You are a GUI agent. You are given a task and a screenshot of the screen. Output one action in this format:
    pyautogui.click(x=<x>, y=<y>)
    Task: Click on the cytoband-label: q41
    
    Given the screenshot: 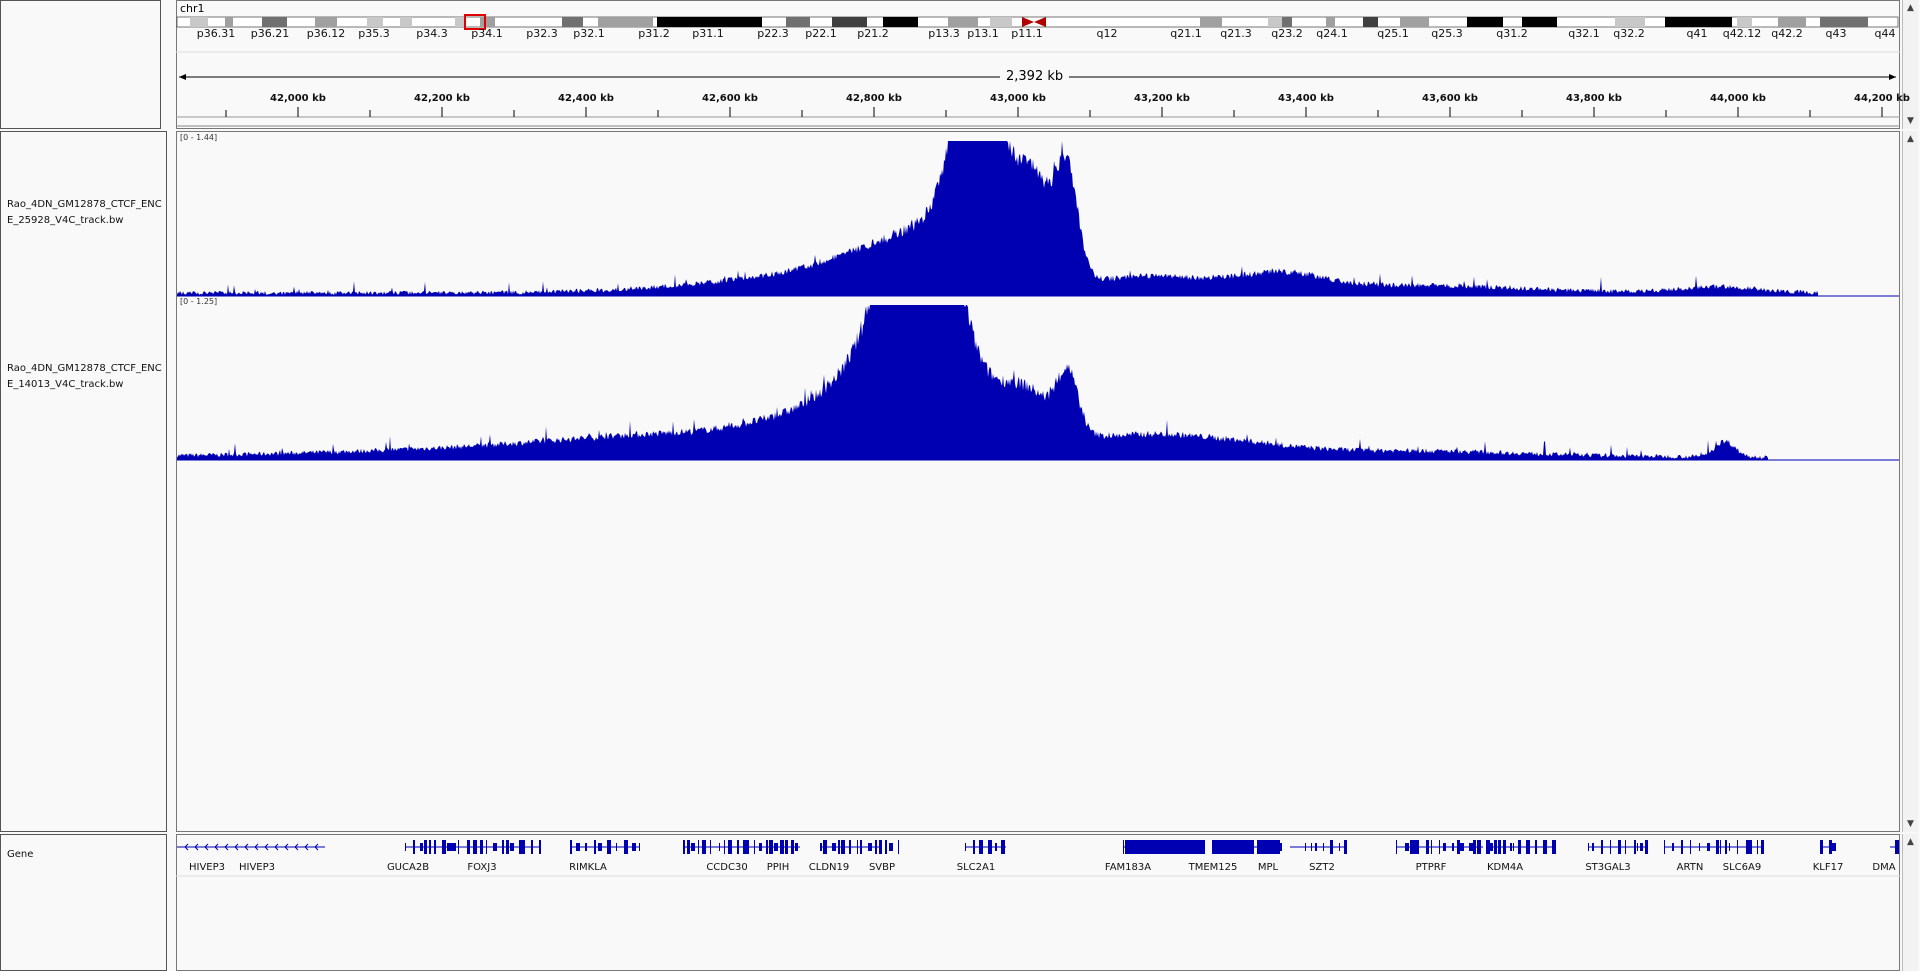 What is the action you would take?
    pyautogui.click(x=1697, y=33)
    